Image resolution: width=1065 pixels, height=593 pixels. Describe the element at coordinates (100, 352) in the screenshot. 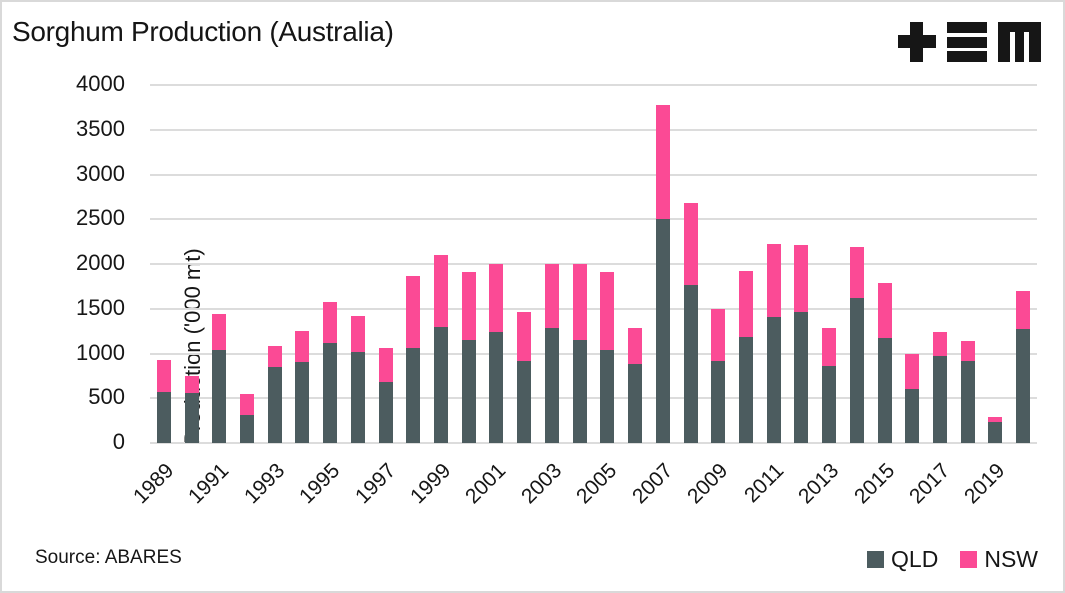

I see `y-tick-label-1000: 1000` at that location.